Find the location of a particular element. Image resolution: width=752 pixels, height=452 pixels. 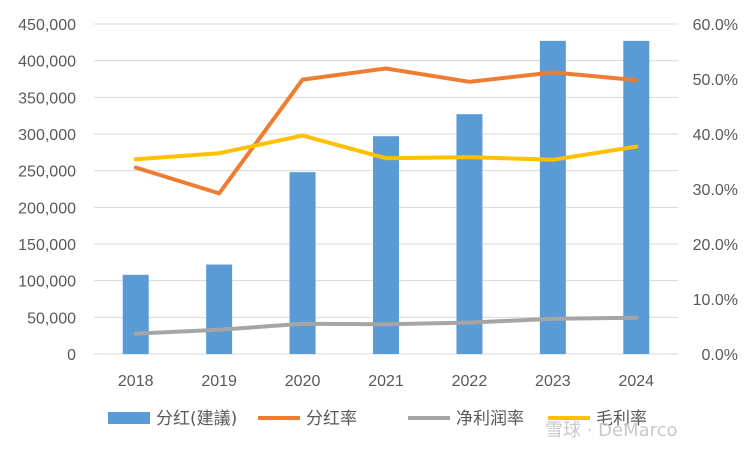

right-tick-label: 60.0% is located at coordinates (715, 25).